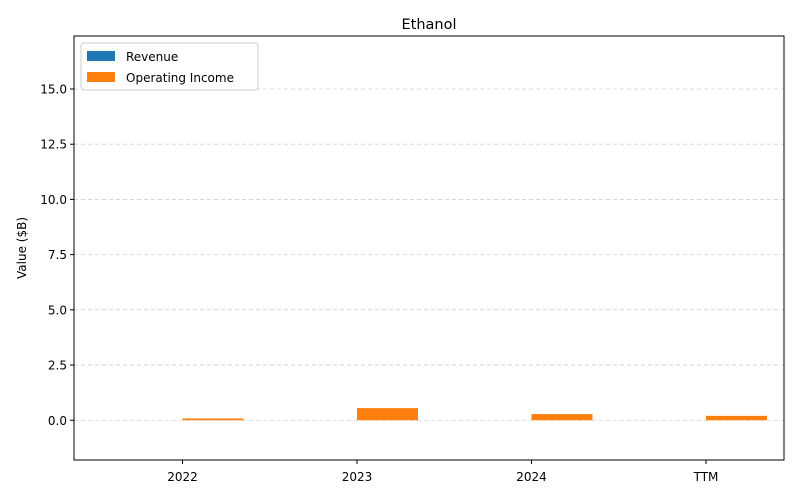  Describe the element at coordinates (57, 310) in the screenshot. I see `y-tick-label: 5.0` at that location.